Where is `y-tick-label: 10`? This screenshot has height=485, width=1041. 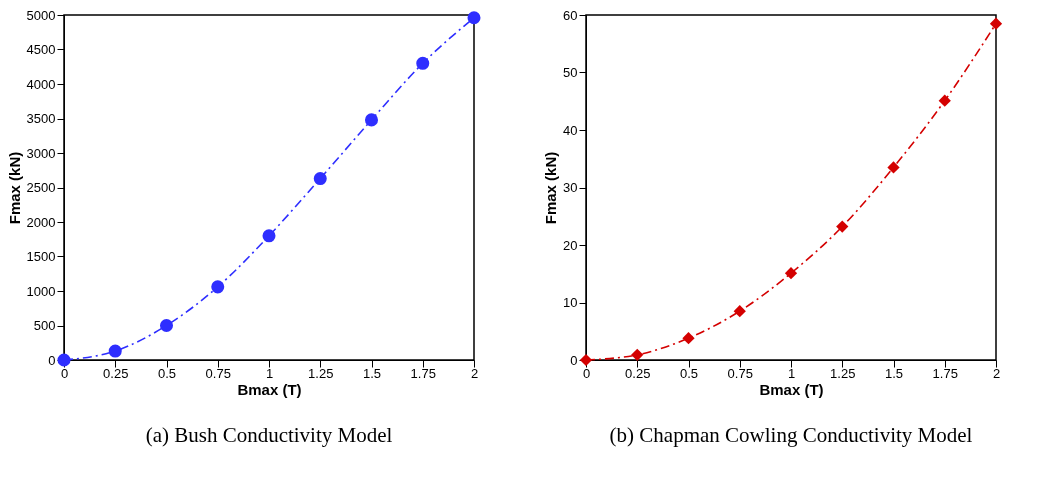
y-tick-label: 10 is located at coordinates (570, 302).